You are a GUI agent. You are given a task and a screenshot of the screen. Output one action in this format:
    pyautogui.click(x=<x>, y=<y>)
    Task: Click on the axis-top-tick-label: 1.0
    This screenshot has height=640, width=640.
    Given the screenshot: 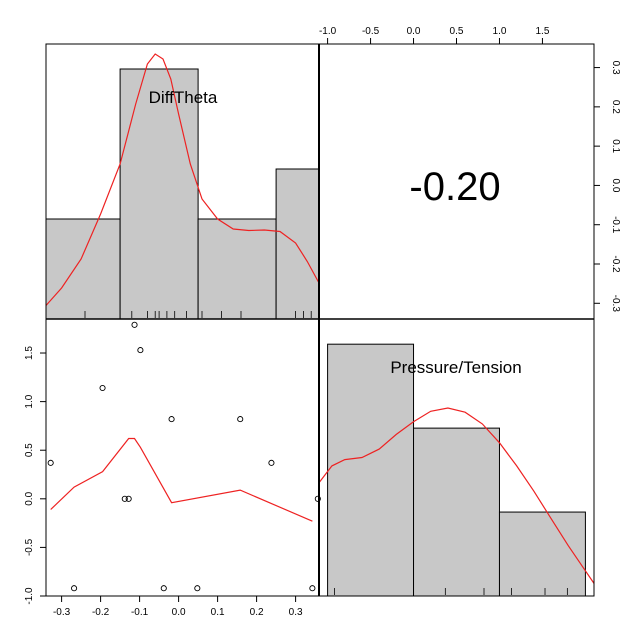 What is the action you would take?
    pyautogui.click(x=500, y=31)
    